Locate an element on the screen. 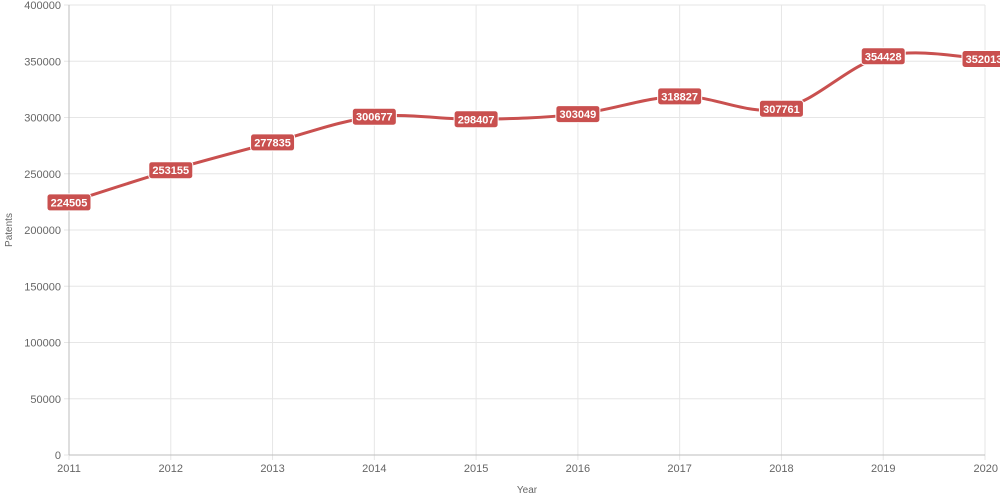 This screenshot has height=500, width=1000. data-label-text: 354428 is located at coordinates (883, 57).